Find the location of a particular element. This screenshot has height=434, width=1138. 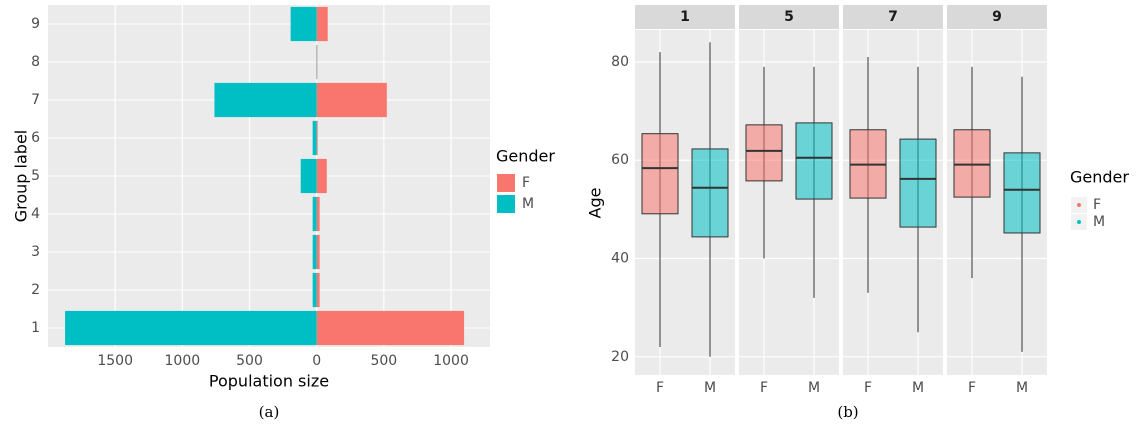

caption: (b) is located at coordinates (847, 412).